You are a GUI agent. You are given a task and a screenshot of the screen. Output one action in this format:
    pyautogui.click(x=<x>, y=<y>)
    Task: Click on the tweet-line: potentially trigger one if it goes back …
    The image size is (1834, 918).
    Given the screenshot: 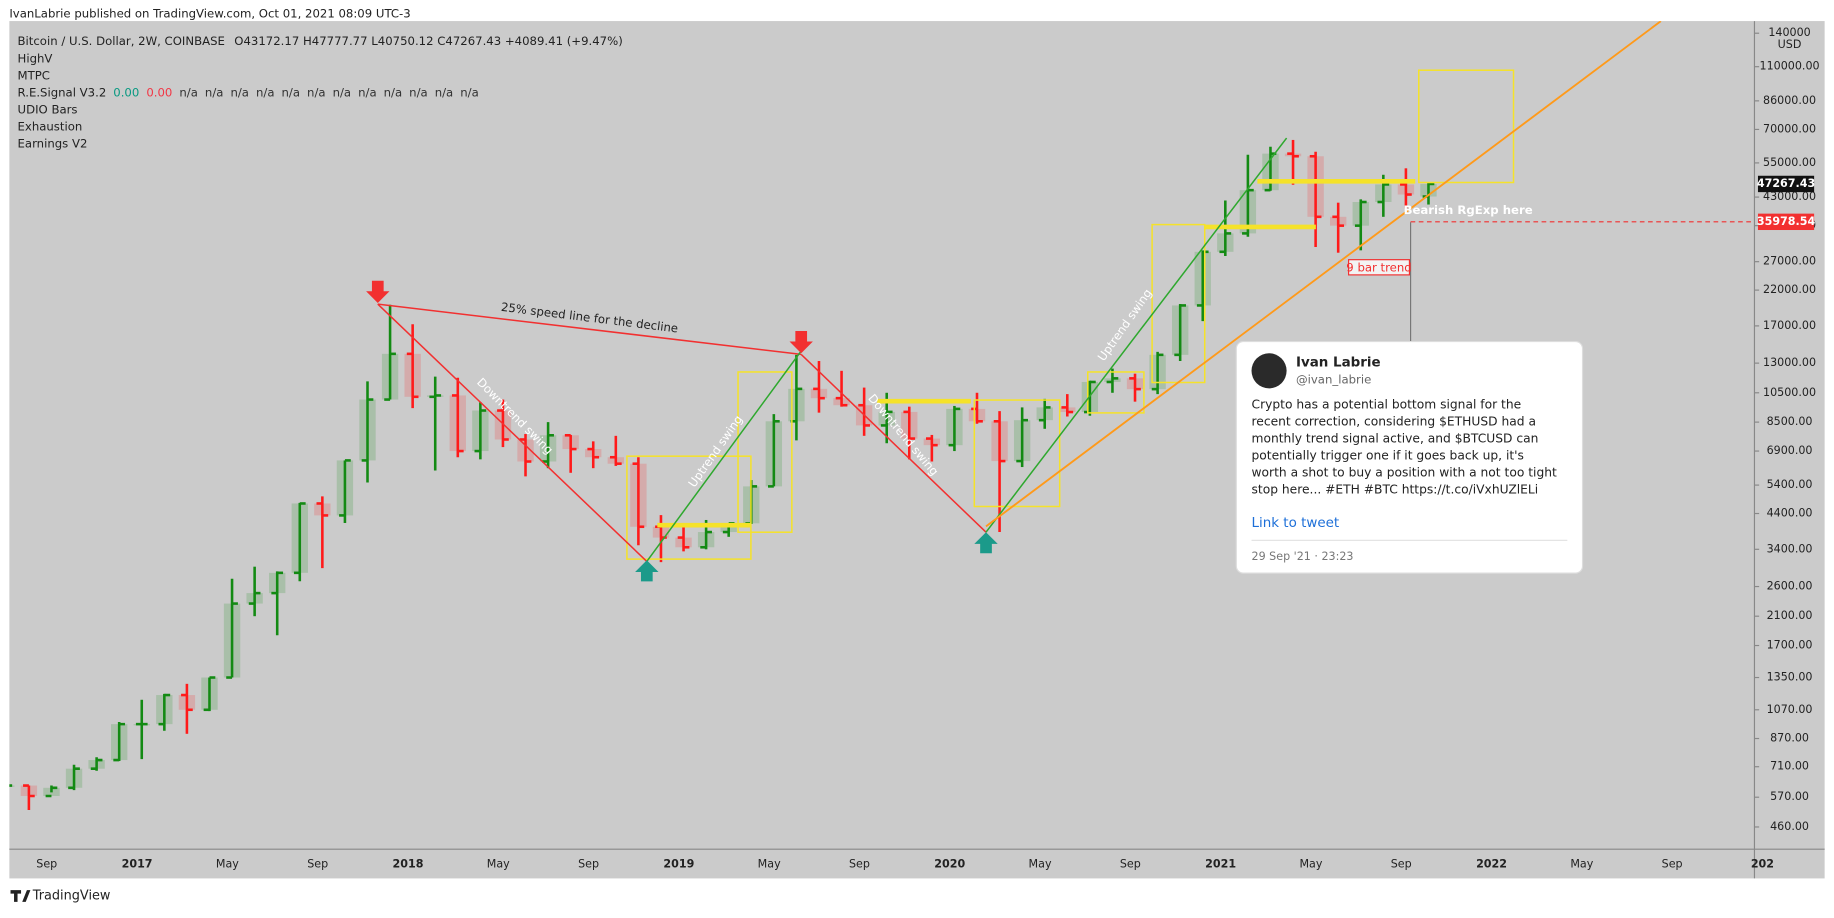 What is the action you would take?
    pyautogui.click(x=1388, y=455)
    